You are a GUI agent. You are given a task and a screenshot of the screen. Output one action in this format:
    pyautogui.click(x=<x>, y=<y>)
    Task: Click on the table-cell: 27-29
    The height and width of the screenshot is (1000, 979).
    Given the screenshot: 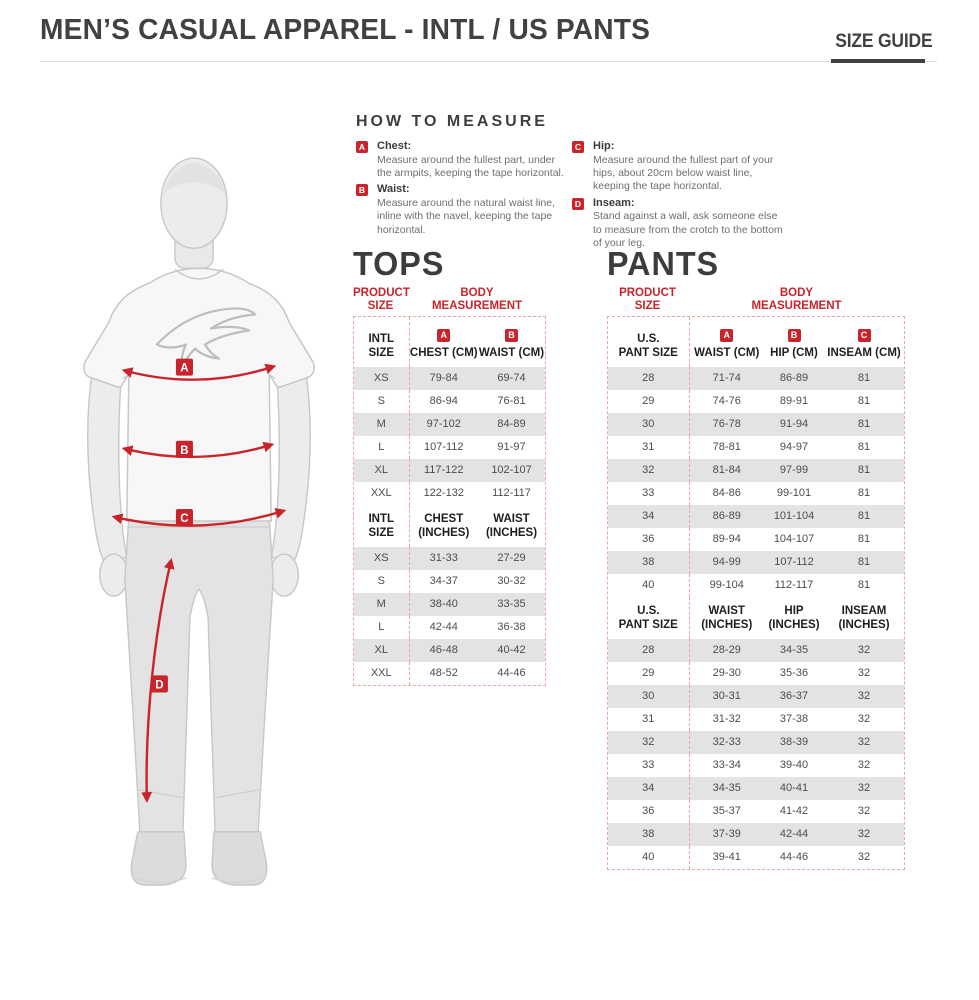 What is the action you would take?
    pyautogui.click(x=511, y=558)
    